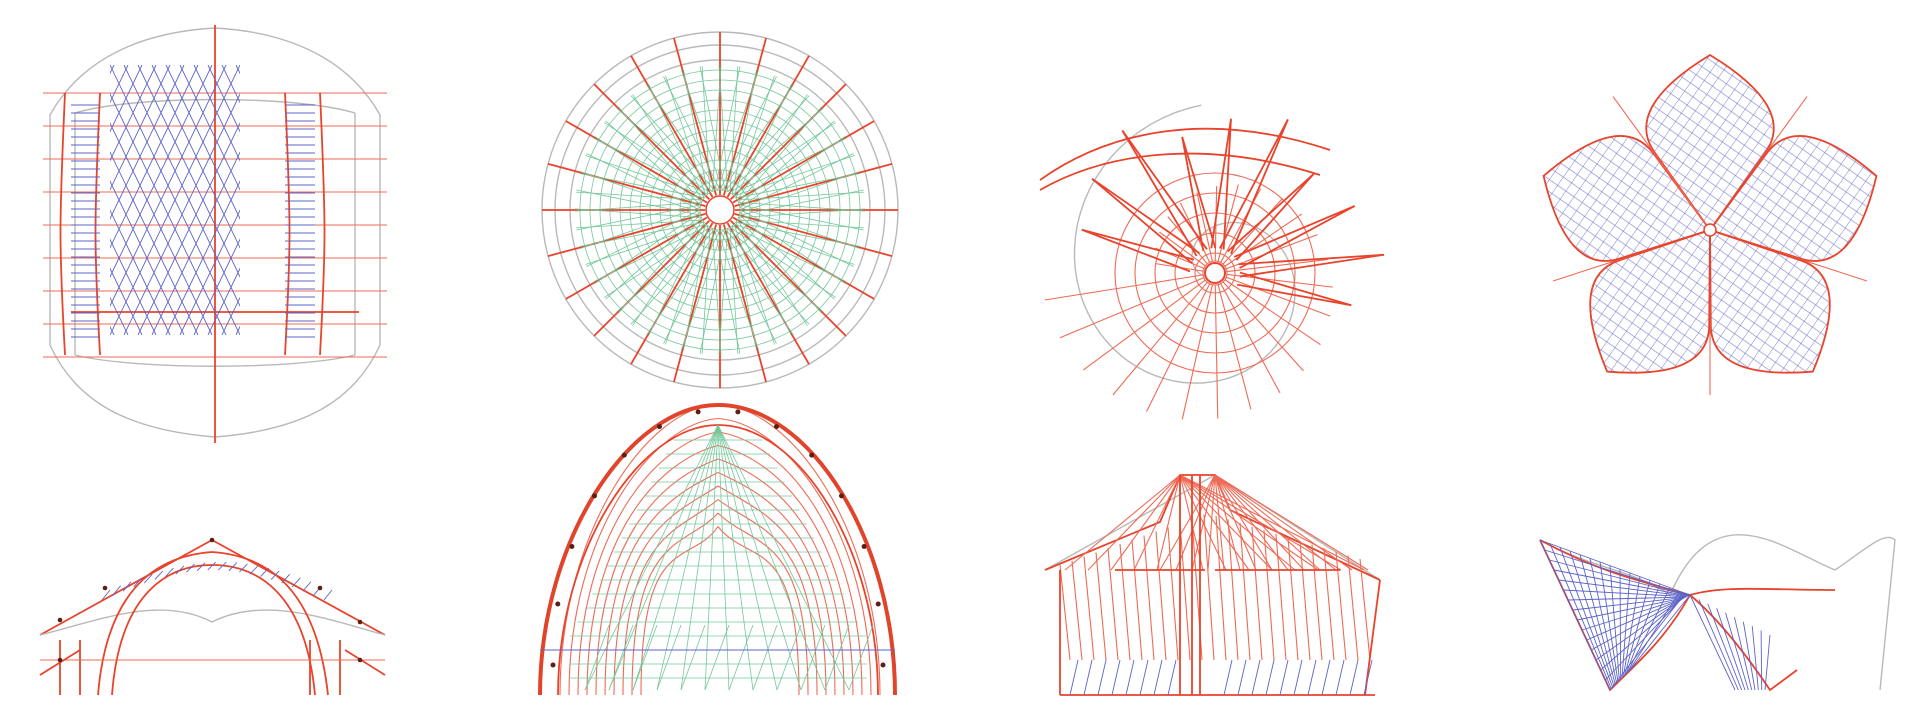 The height and width of the screenshot is (720, 1920). I want to click on dome-arch-section, so click(717, 549).